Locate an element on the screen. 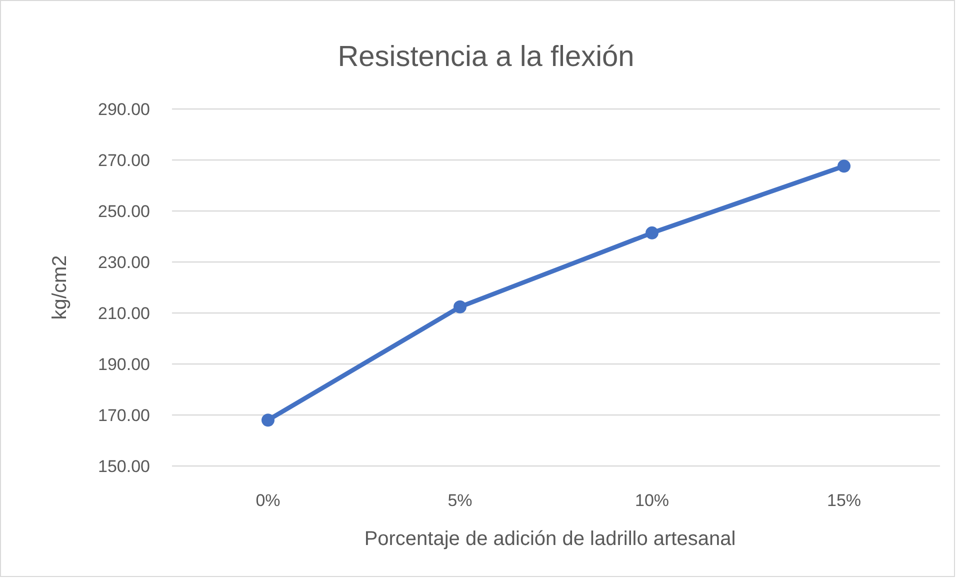  y-axis-title: kg/cm2 is located at coordinates (60, 287).